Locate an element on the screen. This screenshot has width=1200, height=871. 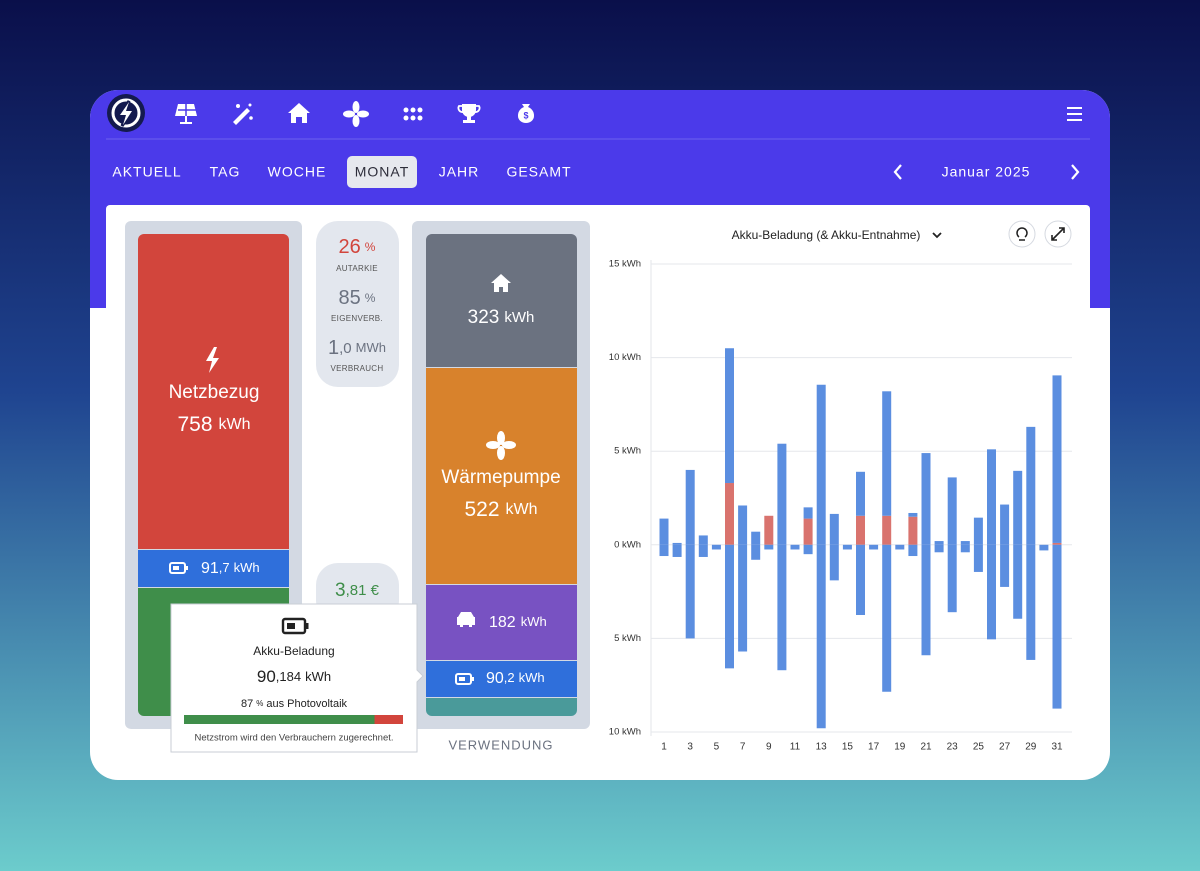
home-icon is located at coordinates (299, 113).